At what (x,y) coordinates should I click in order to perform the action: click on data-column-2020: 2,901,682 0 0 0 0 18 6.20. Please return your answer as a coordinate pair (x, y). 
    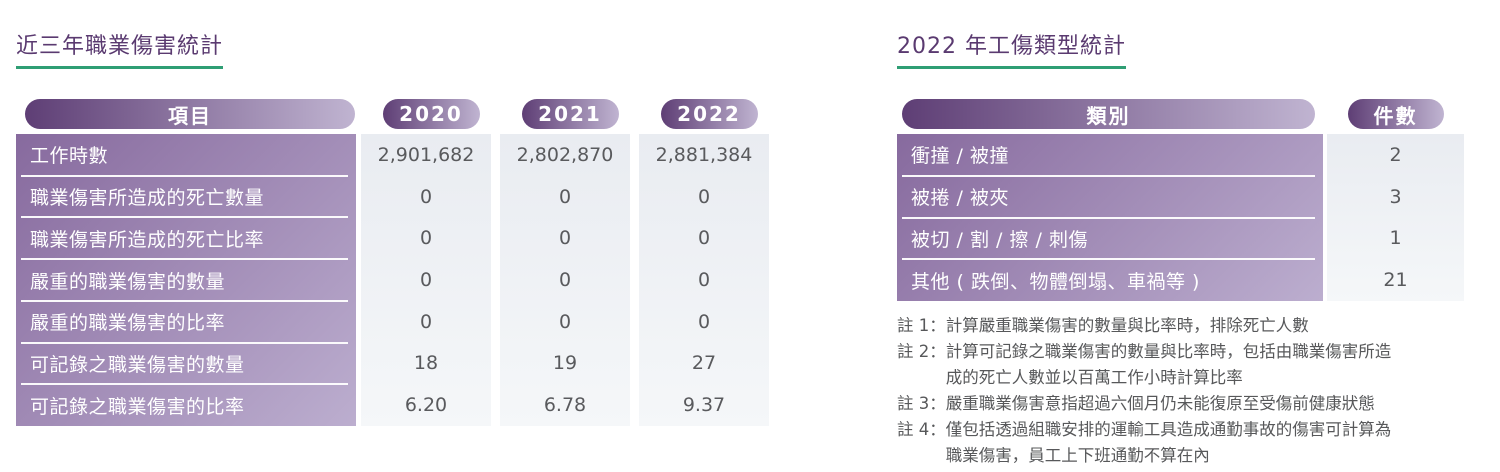
    Looking at the image, I should click on (426, 280).